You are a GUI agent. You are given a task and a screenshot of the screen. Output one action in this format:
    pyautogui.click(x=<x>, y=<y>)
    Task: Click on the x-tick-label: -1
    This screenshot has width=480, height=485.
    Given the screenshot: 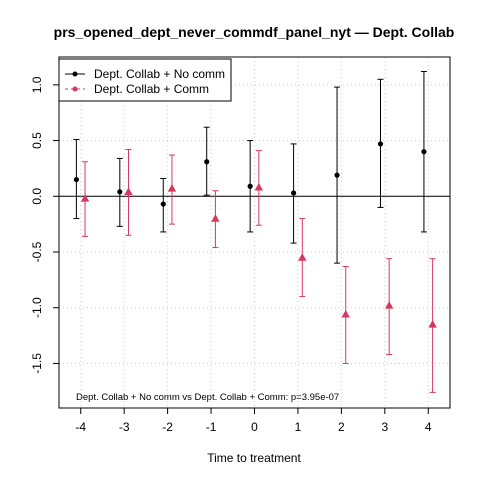 What is the action you would take?
    pyautogui.click(x=211, y=427)
    